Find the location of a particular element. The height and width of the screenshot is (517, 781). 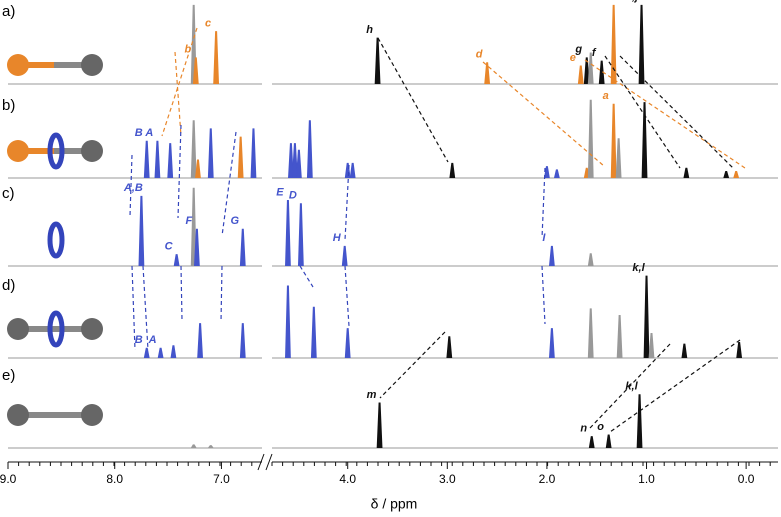

peak-label: A,B is located at coordinates (133, 188).